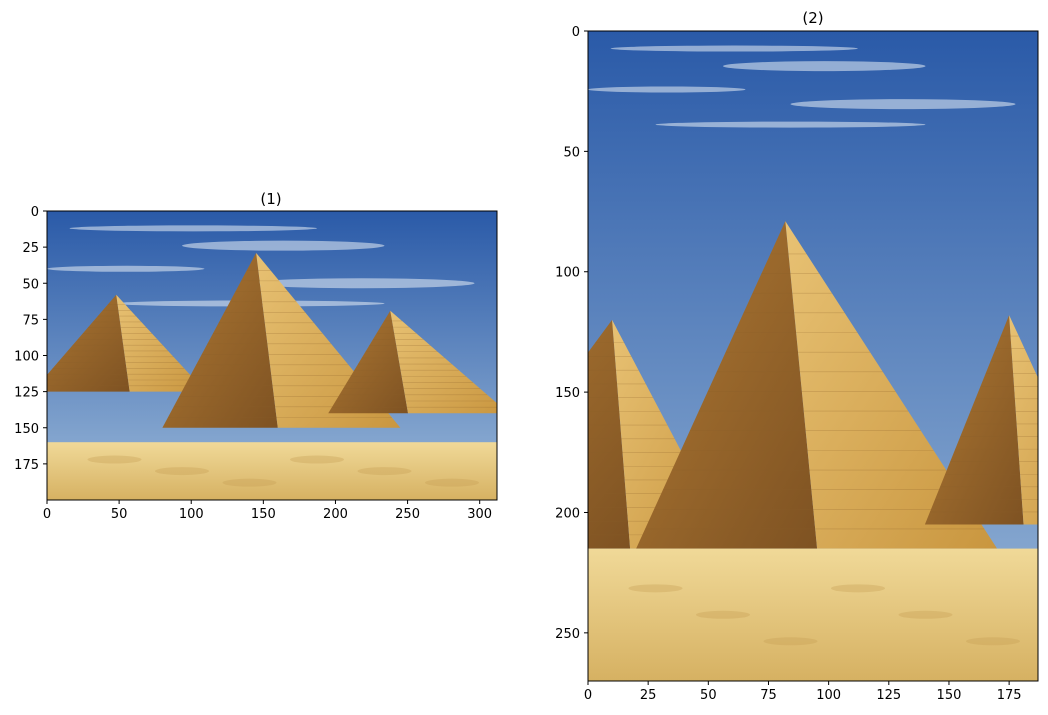  I want to click on image-1-sand, so click(272, 471).